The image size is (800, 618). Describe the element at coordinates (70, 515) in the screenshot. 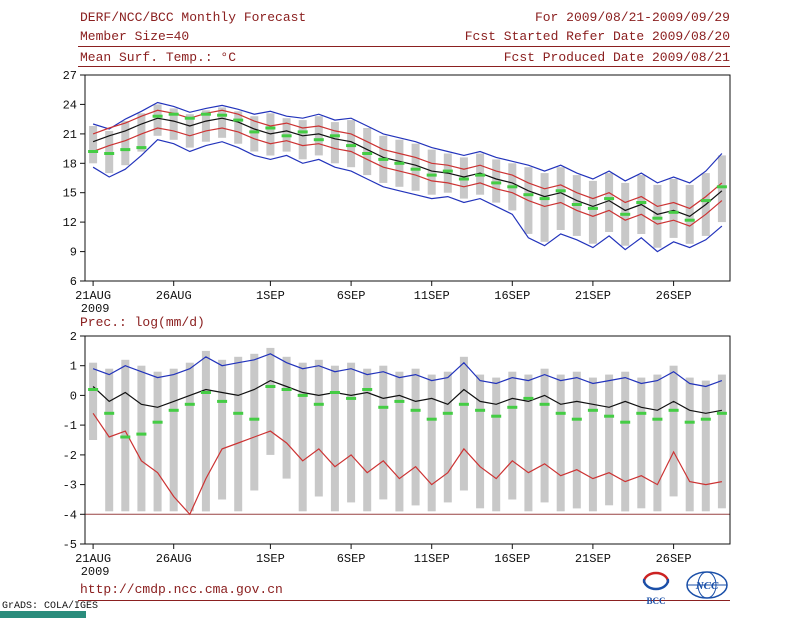

I see `svg-text: -4` at that location.